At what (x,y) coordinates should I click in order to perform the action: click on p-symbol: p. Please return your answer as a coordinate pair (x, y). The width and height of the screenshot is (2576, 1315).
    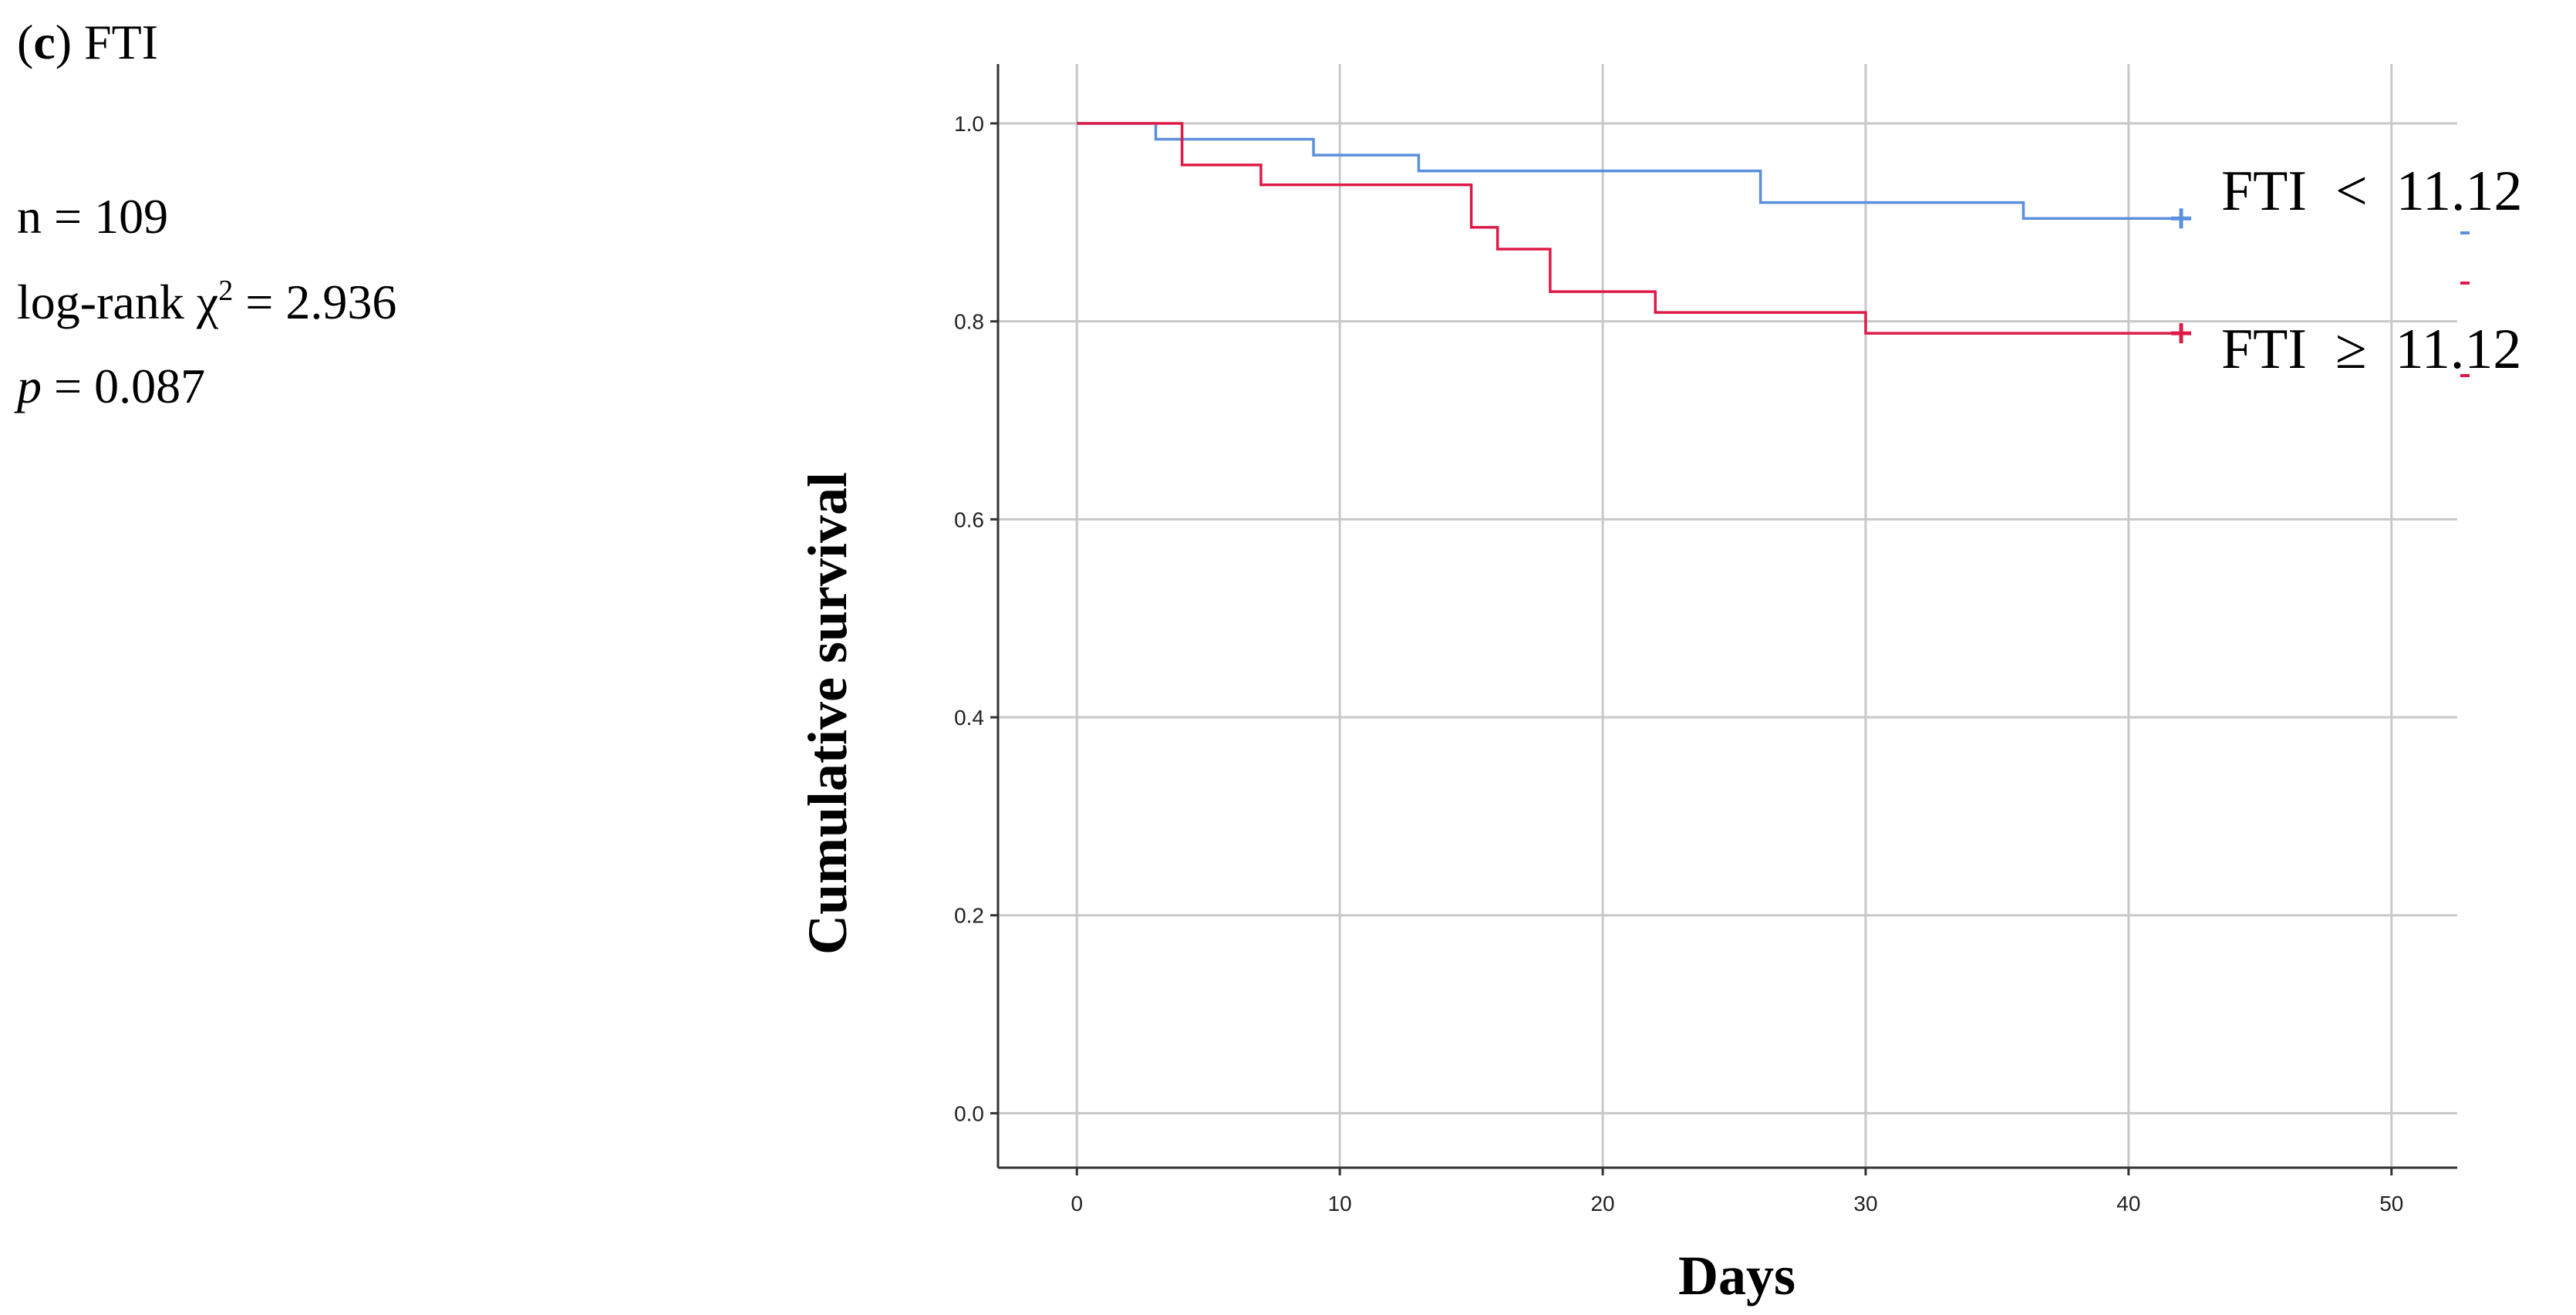
    Looking at the image, I should click on (28, 386).